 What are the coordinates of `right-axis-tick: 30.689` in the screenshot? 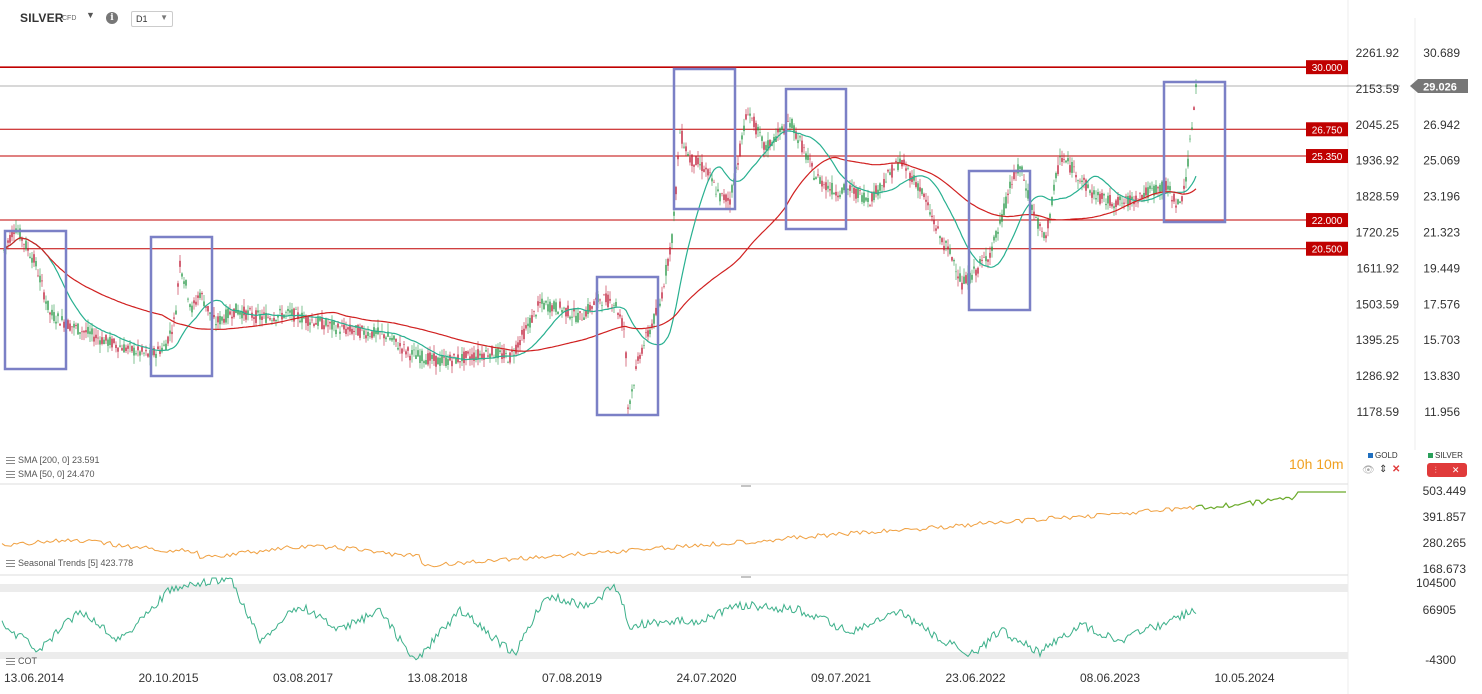 It's located at (1441, 53).